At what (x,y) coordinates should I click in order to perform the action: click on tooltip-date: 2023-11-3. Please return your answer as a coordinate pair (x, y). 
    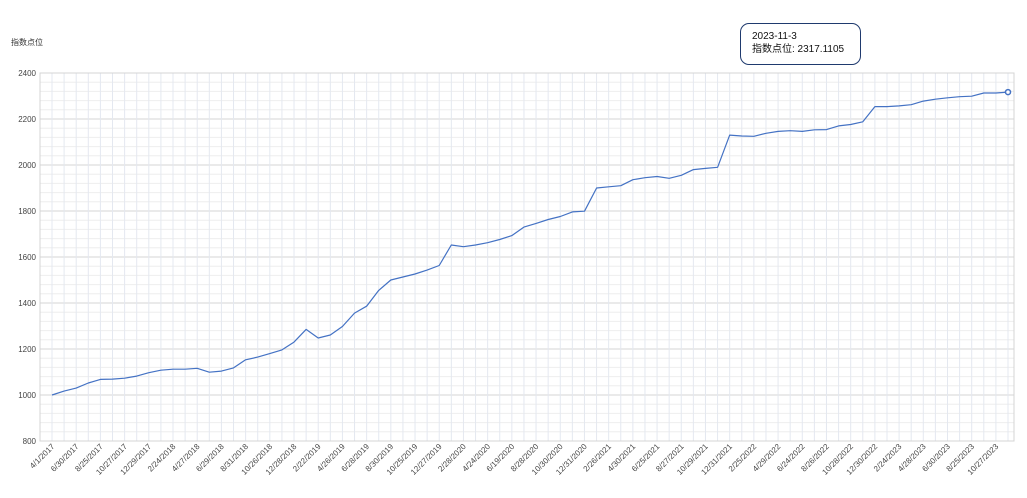
    Looking at the image, I should click on (774, 36).